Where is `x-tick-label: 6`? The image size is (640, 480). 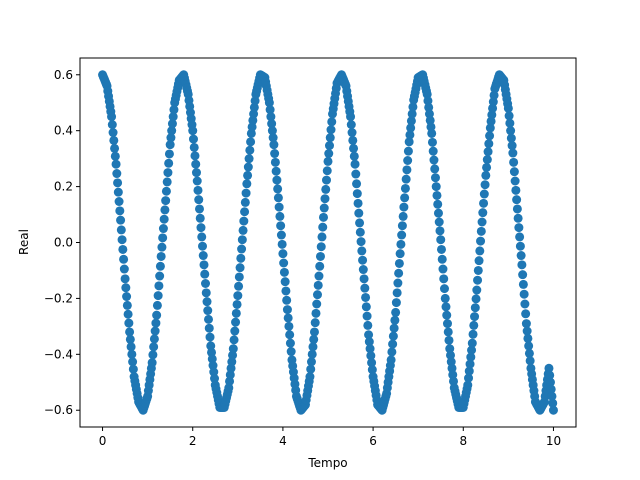
x-tick-label: 6 is located at coordinates (373, 441).